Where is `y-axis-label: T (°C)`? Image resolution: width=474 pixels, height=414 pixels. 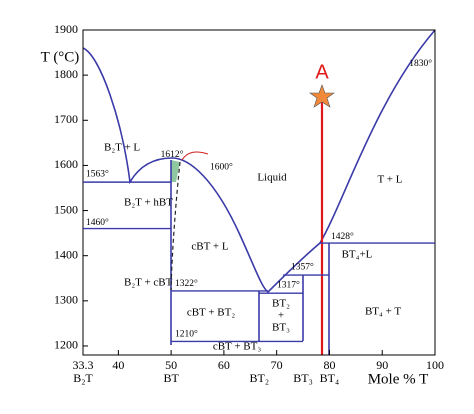
y-axis-label: T (°C) is located at coordinates (60, 57).